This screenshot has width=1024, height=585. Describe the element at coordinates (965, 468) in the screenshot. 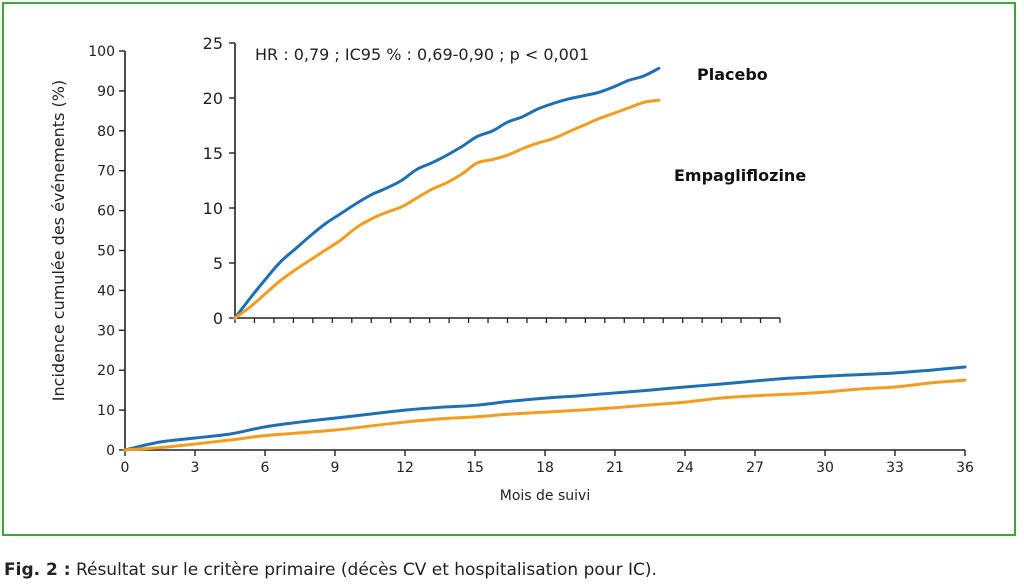

I see `x-tick-label: 36` at that location.